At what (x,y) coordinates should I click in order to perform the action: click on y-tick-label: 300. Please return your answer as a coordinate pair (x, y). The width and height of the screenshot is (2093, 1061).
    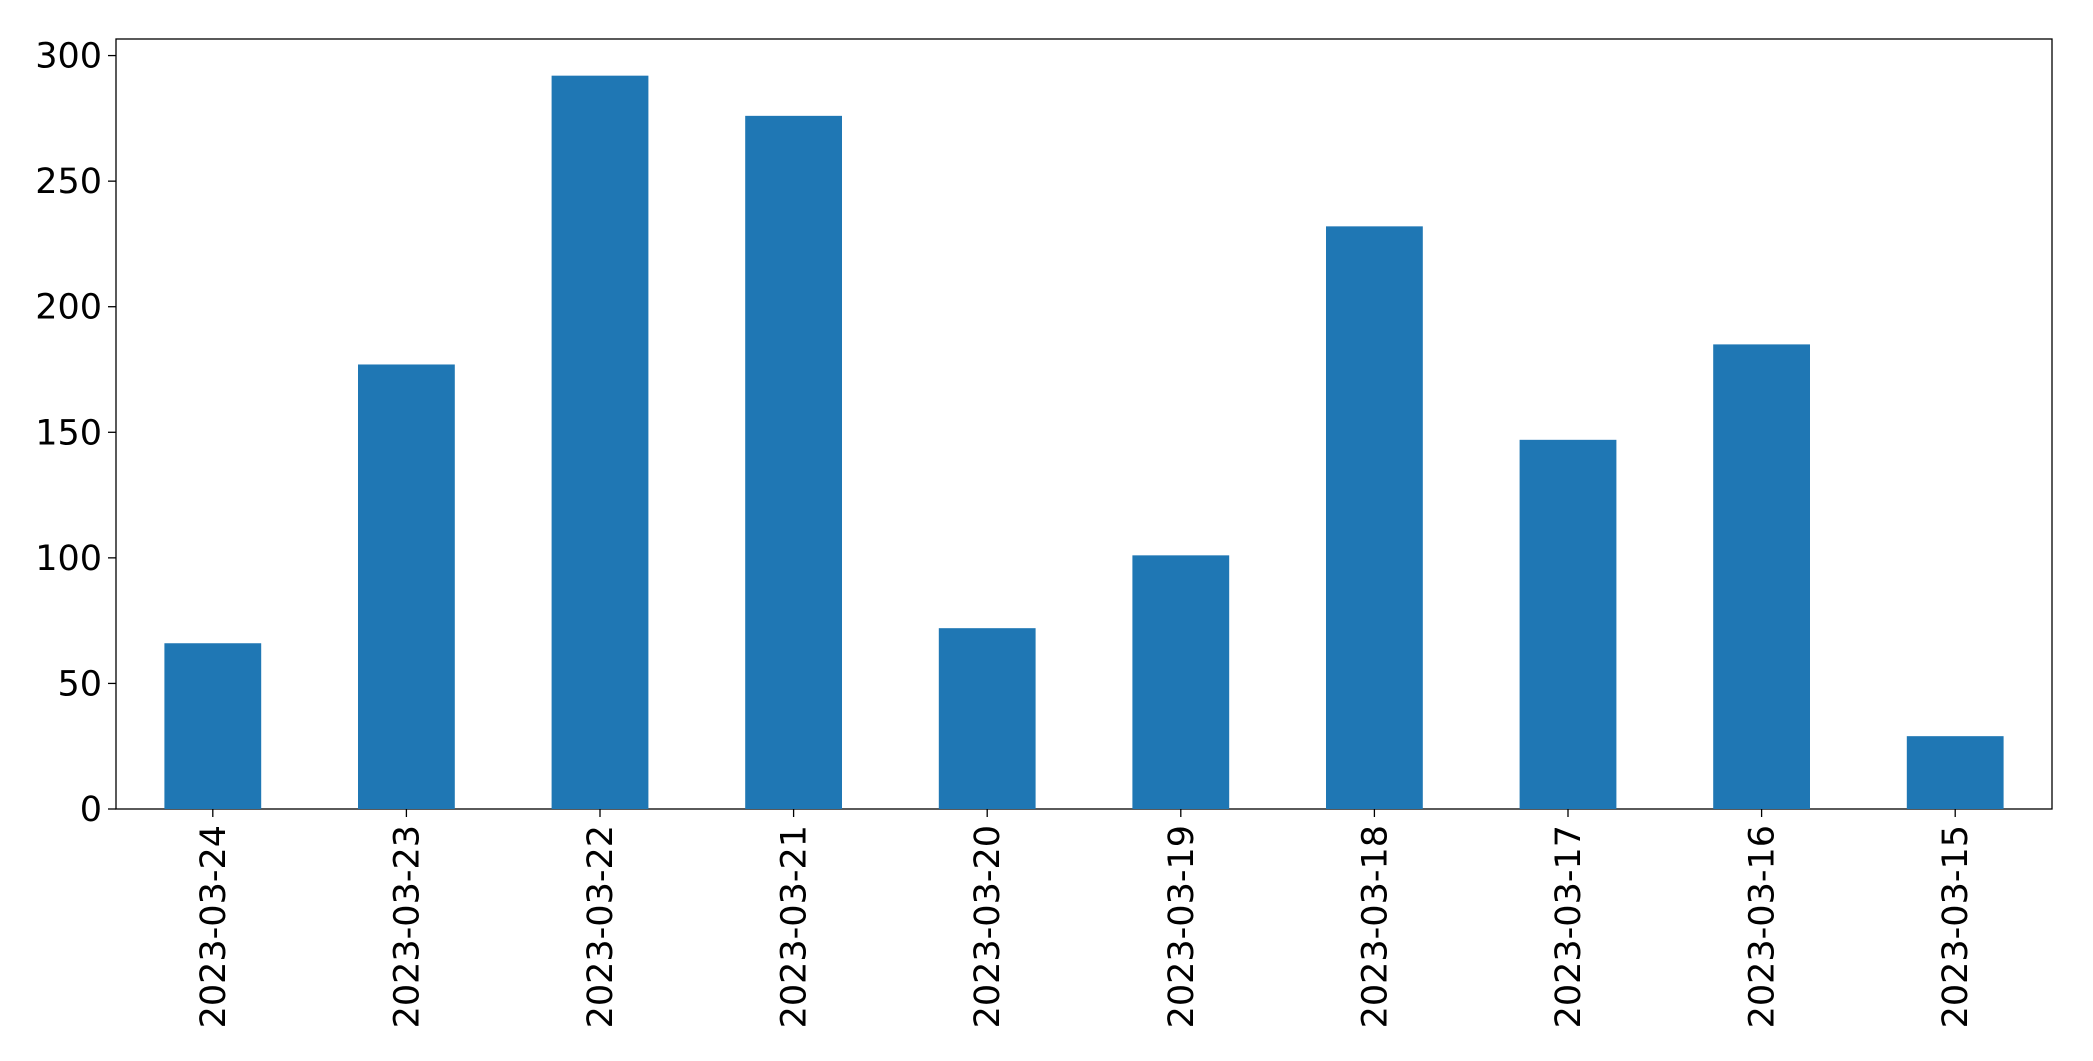
    Looking at the image, I should click on (68, 57).